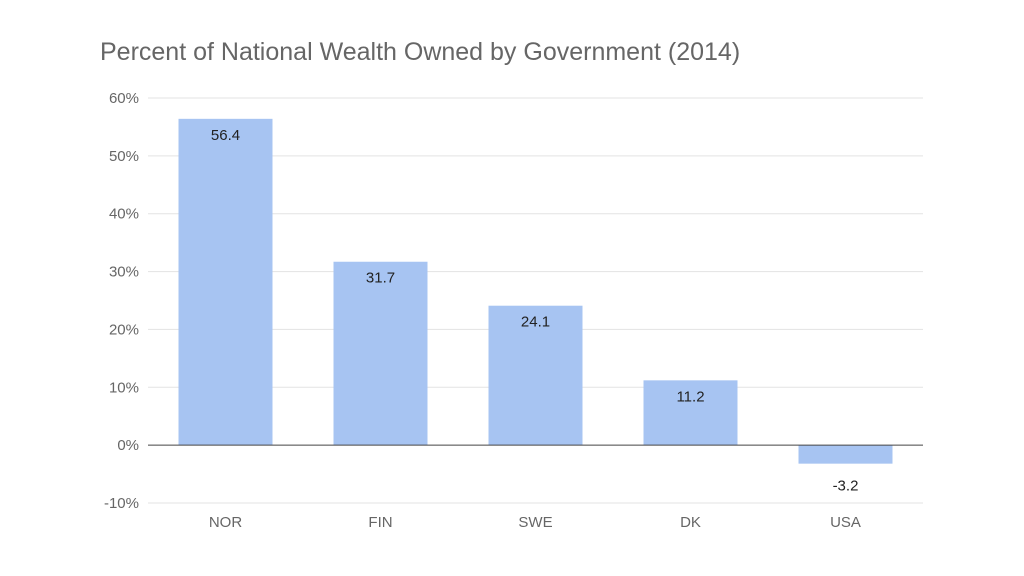 The image size is (1024, 576). What do you see at coordinates (124, 214) in the screenshot?
I see `y-tick-label: 40%` at bounding box center [124, 214].